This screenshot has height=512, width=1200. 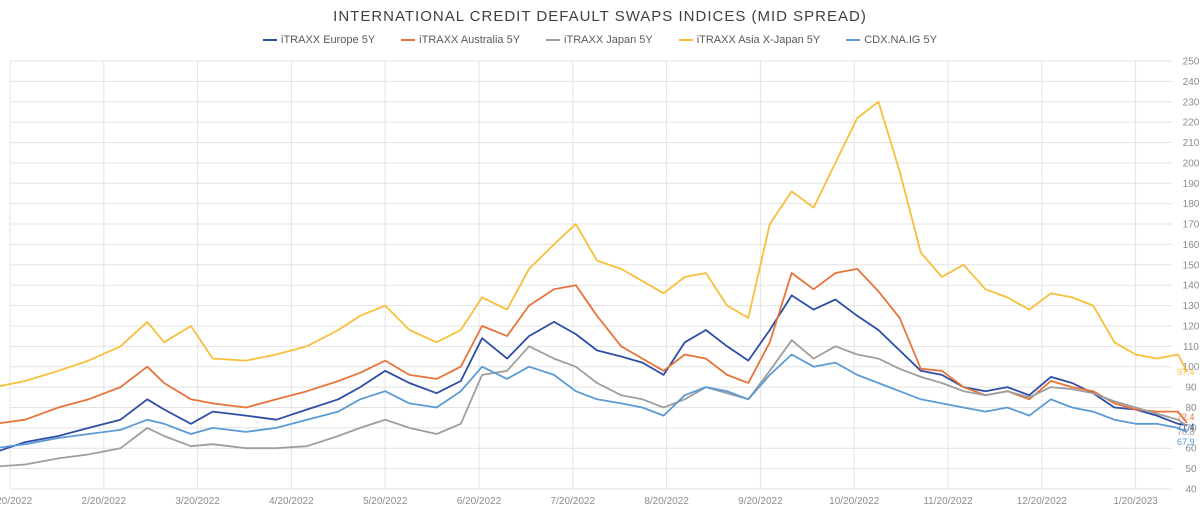 I want to click on legend-label: iTRAXX Australia 5Y, so click(x=470, y=40).